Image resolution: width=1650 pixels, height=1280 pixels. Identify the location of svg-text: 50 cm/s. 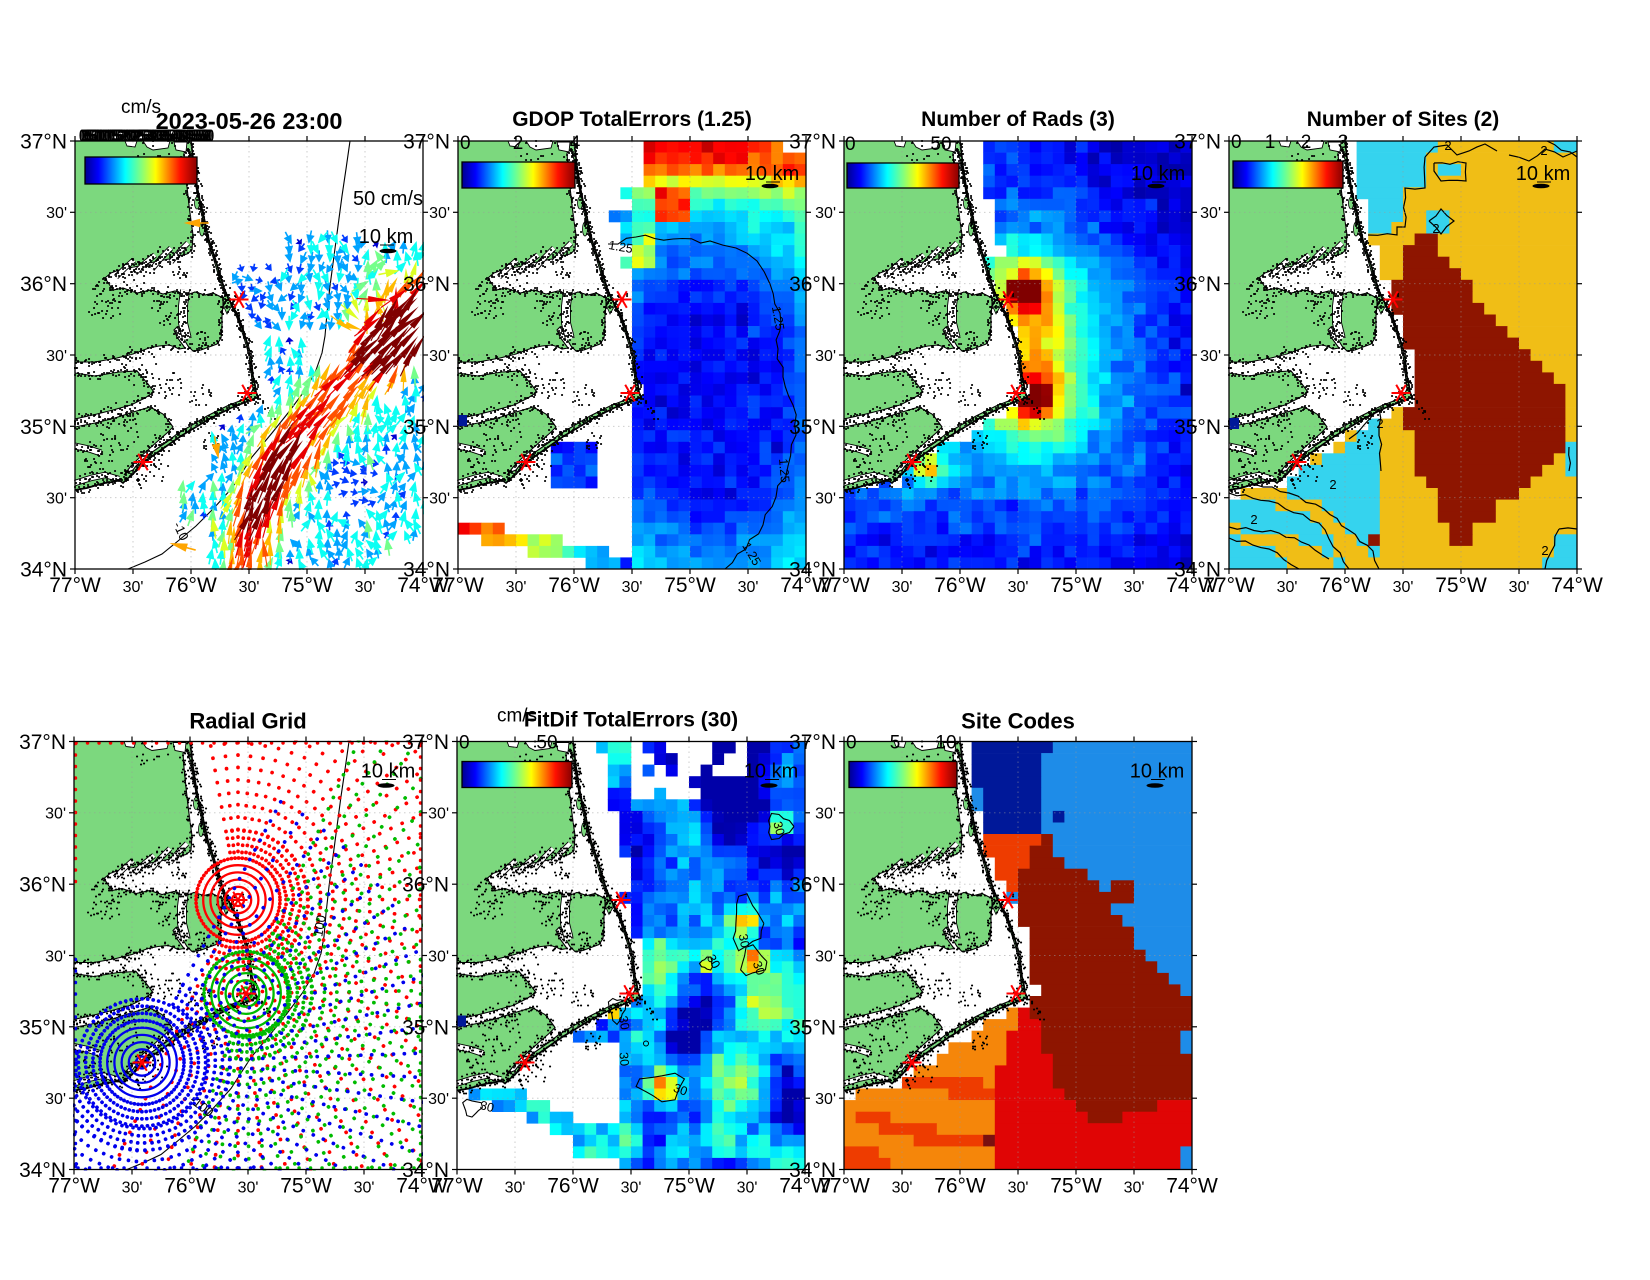
(388, 199).